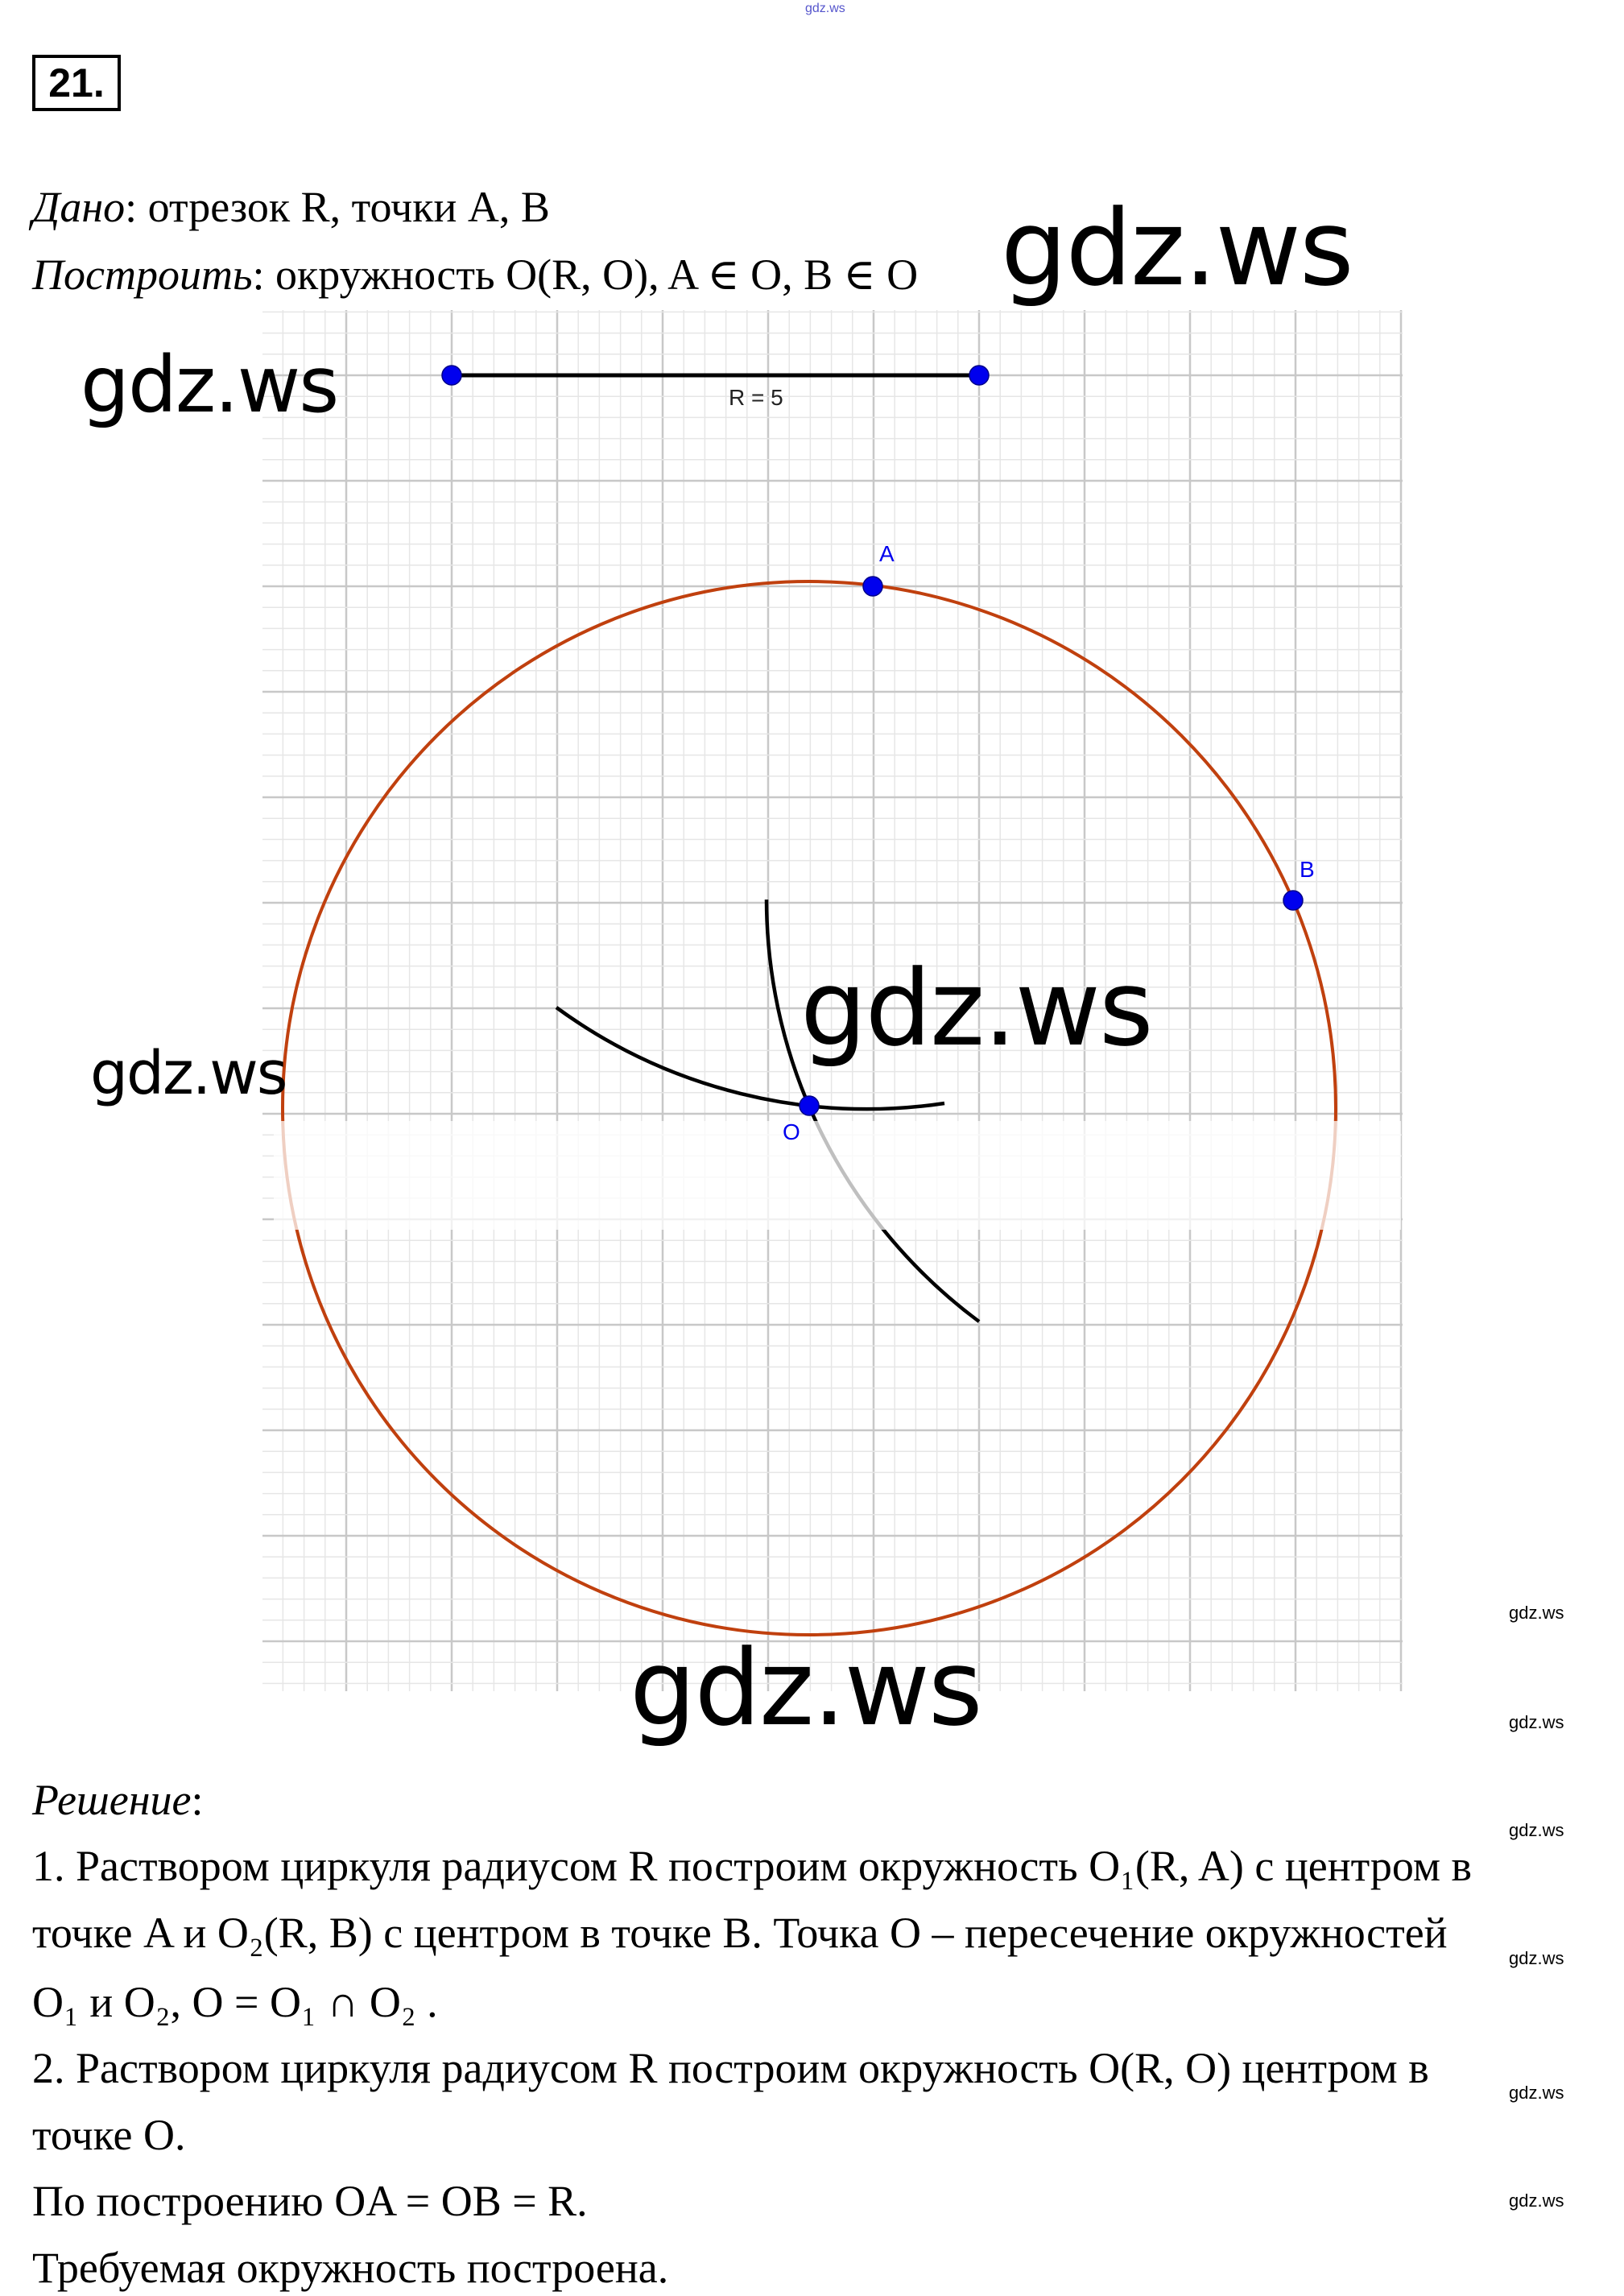 Image resolution: width=1624 pixels, height=2296 pixels. Describe the element at coordinates (825, 8) in the screenshot. I see `watermark-top: gdz.ws` at that location.